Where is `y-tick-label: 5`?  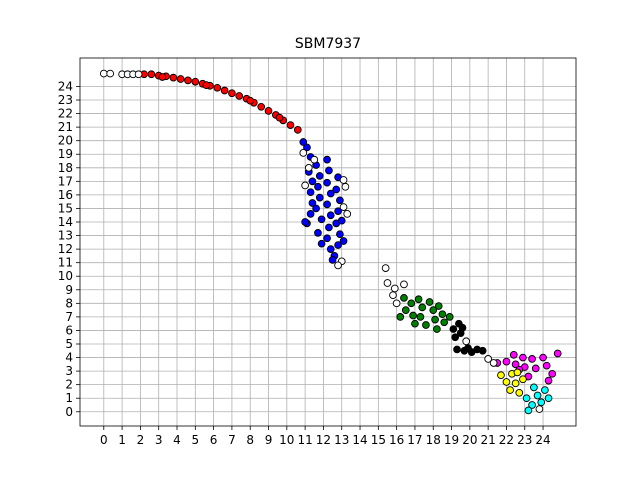 y-tick-label: 5 is located at coordinates (69, 344).